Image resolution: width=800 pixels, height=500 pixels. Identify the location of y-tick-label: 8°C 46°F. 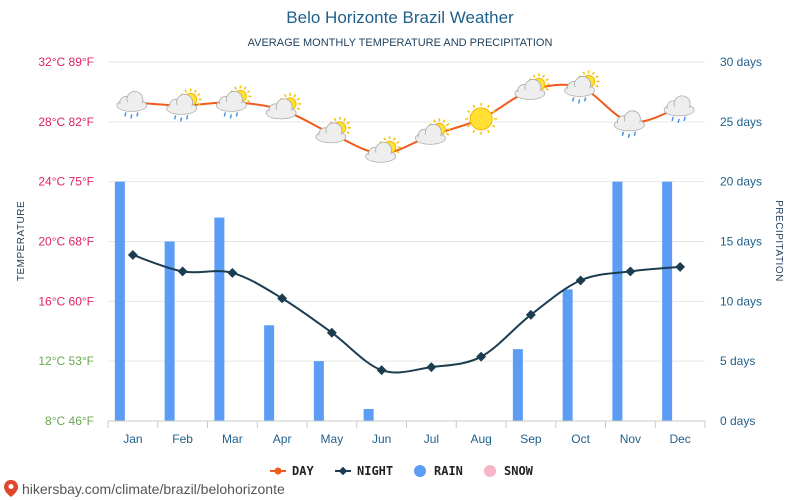
(69, 421).